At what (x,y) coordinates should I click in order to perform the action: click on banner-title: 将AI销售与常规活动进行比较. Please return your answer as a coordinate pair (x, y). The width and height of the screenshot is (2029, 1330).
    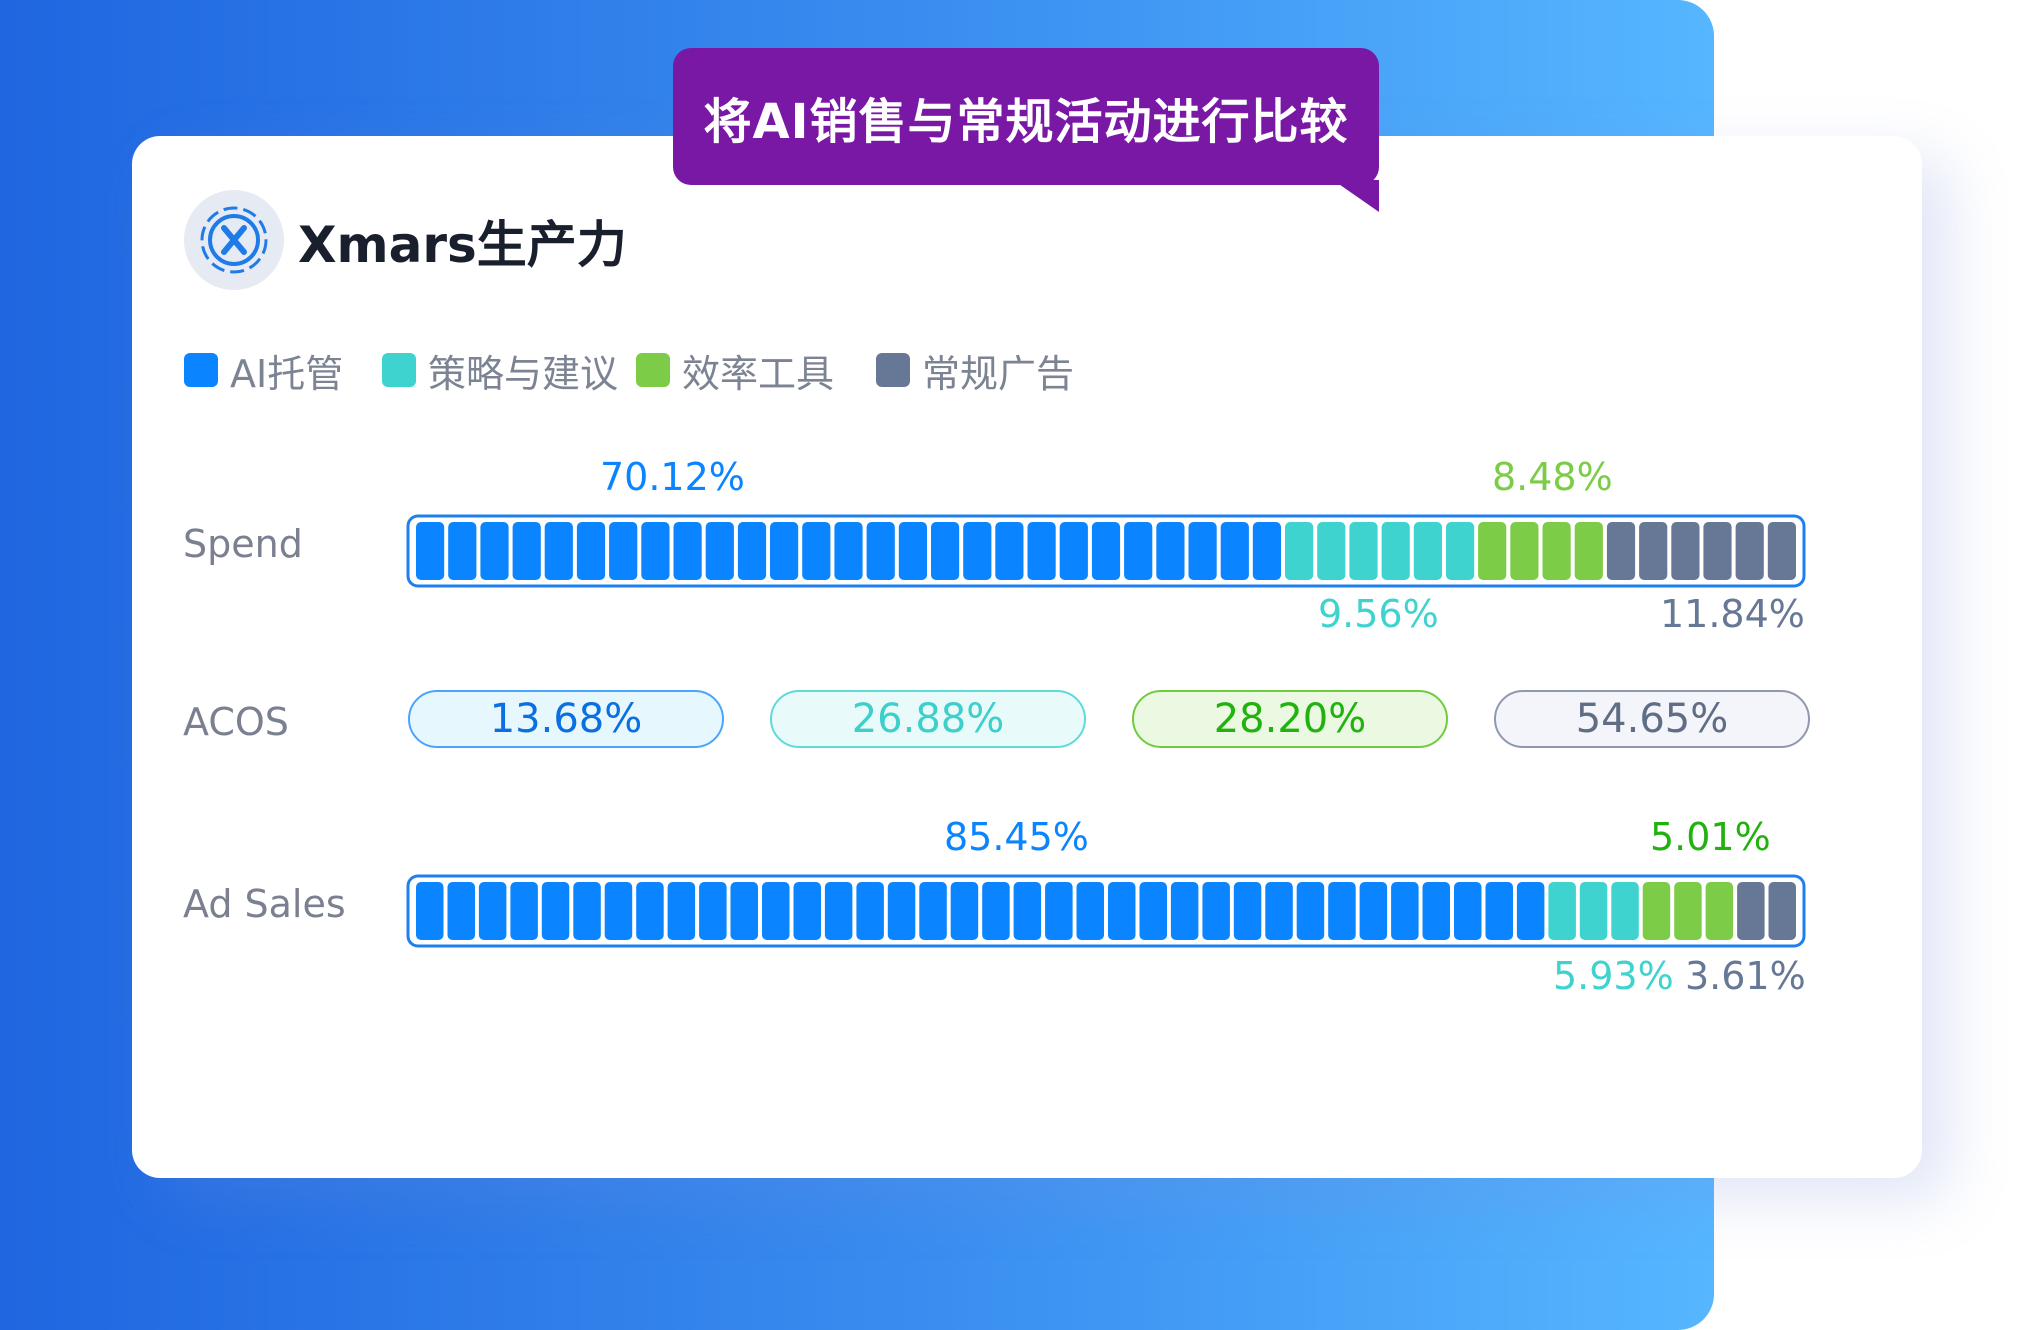
    Looking at the image, I should click on (1026, 116).